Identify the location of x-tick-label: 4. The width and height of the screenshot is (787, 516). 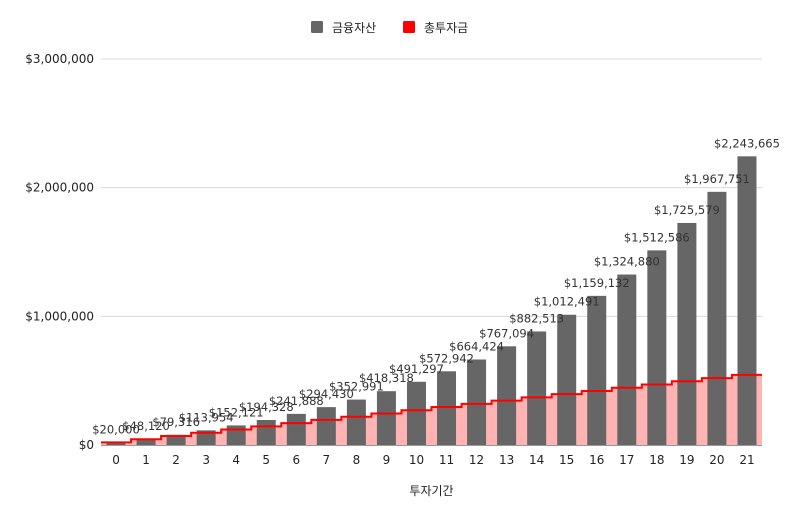
(236, 460).